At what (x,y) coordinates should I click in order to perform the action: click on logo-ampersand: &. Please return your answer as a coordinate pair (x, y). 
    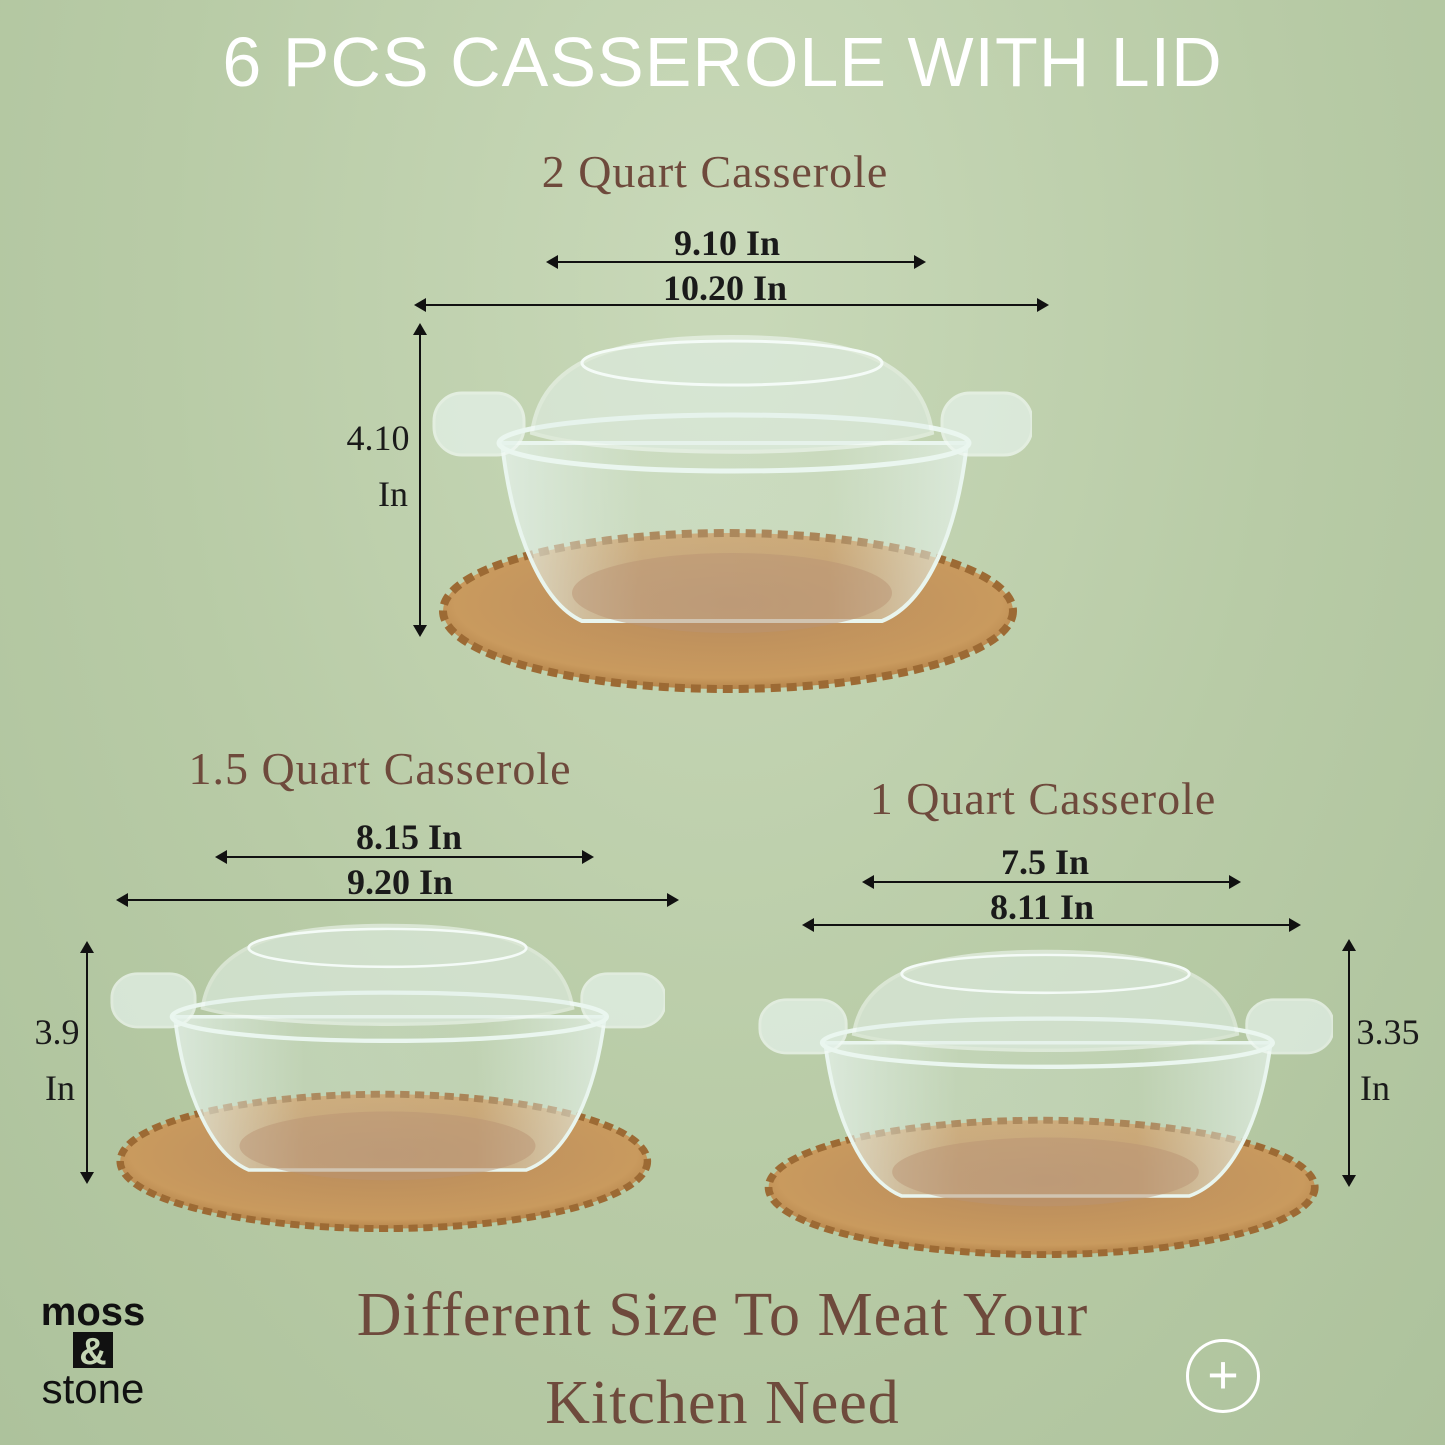
    Looking at the image, I should click on (93, 1352).